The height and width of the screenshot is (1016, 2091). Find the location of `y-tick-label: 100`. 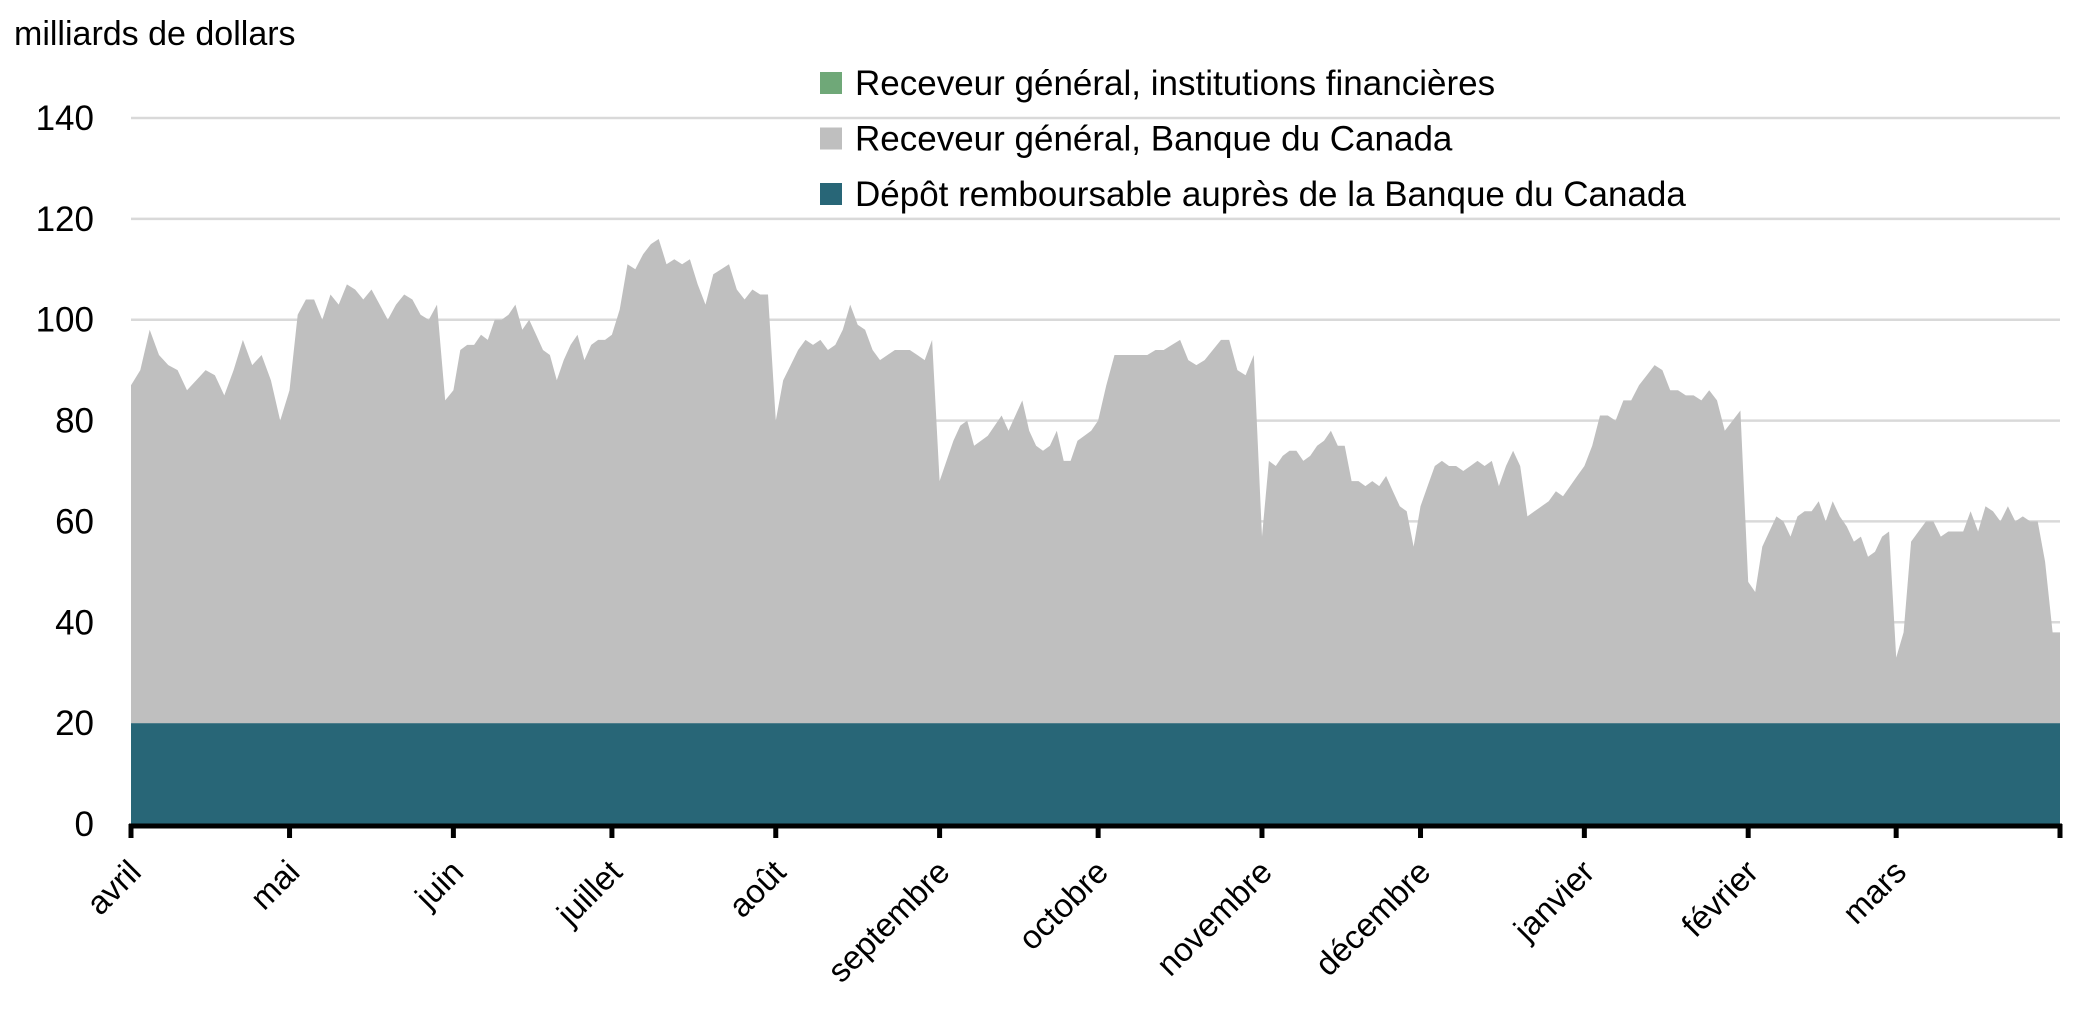

y-tick-label: 100 is located at coordinates (65, 320).